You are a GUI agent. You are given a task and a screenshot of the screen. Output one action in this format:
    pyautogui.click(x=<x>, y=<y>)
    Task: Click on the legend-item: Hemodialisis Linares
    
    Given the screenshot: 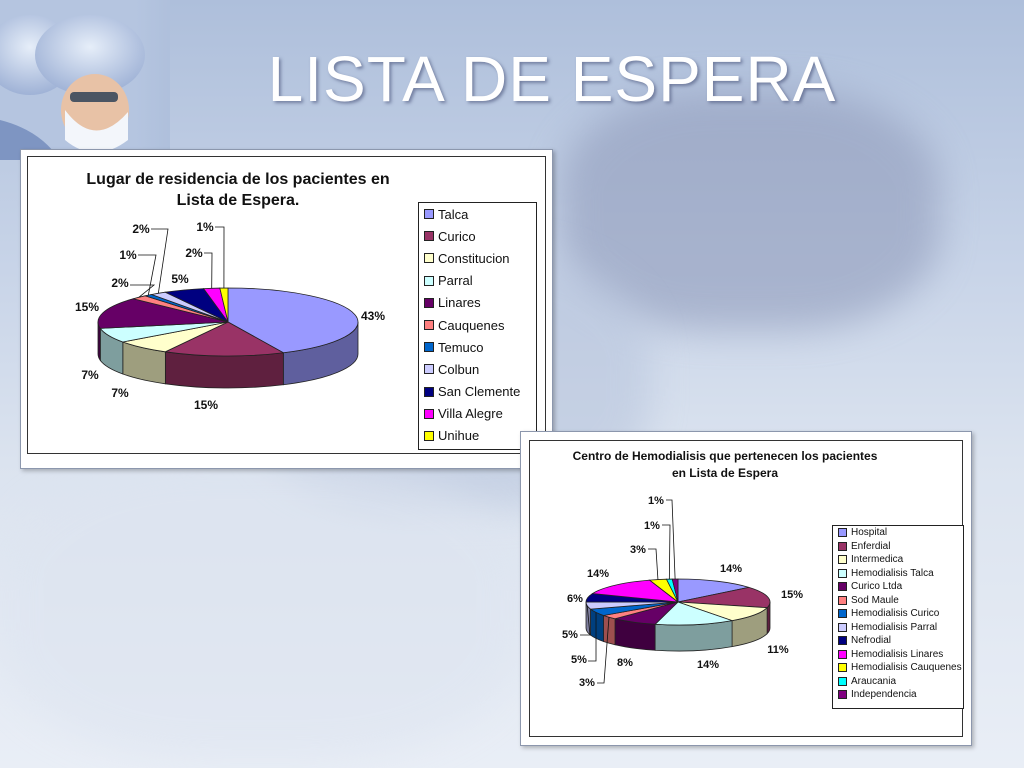 What is the action you would take?
    pyautogui.click(x=898, y=655)
    